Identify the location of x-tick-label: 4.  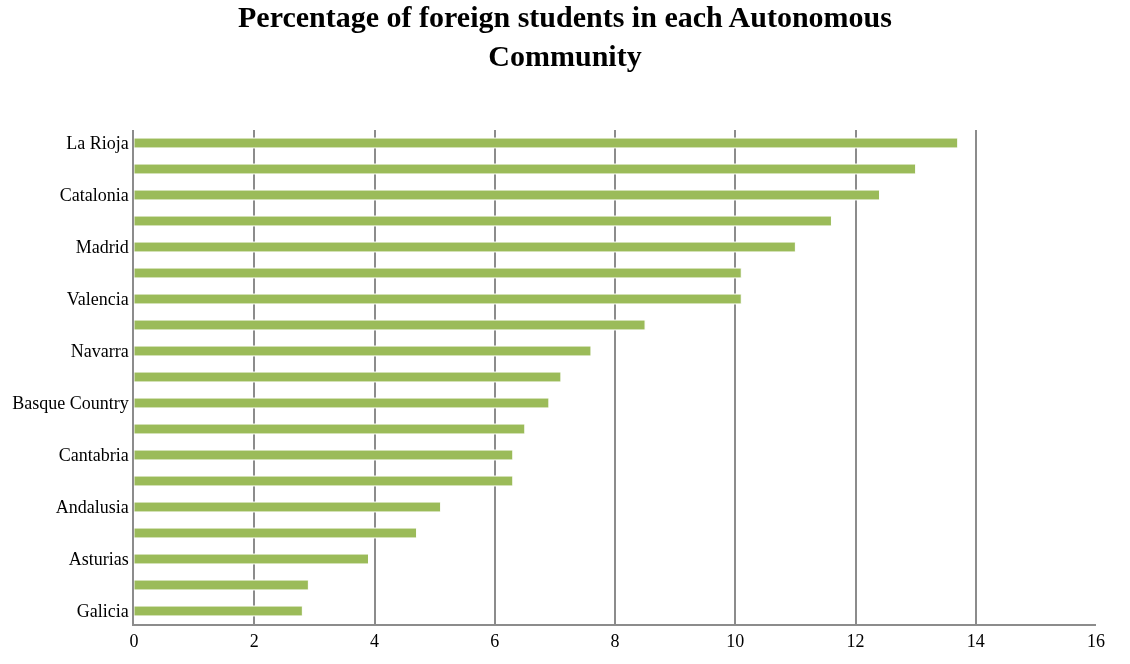
(374, 641).